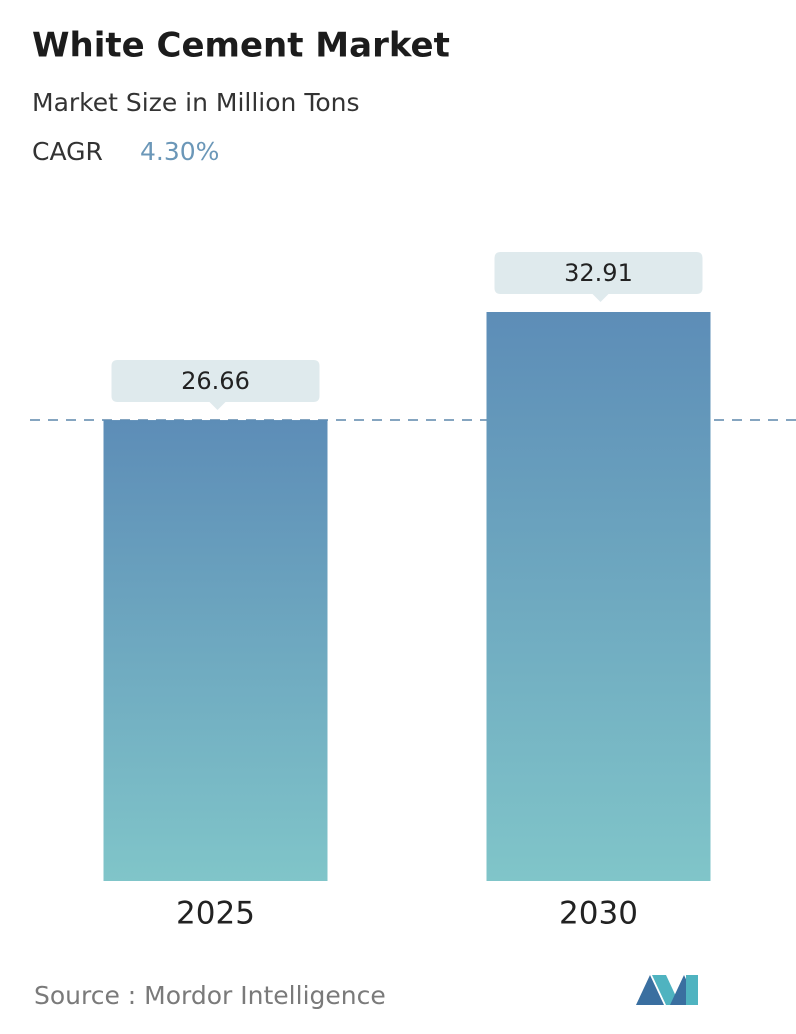  I want to click on x-tick-label: 2030, so click(598, 914).